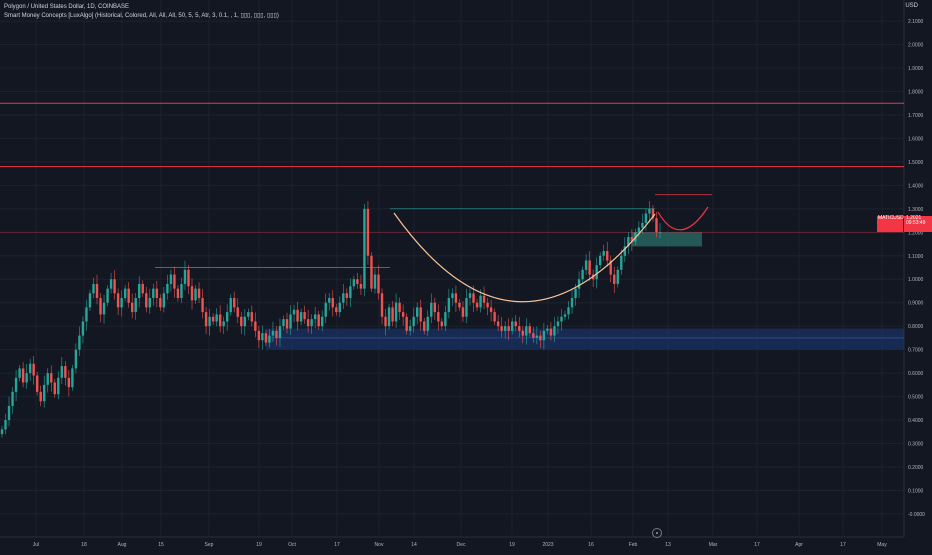  Describe the element at coordinates (890, 223) in the screenshot. I see `symbol-badge: MATICUSD` at that location.